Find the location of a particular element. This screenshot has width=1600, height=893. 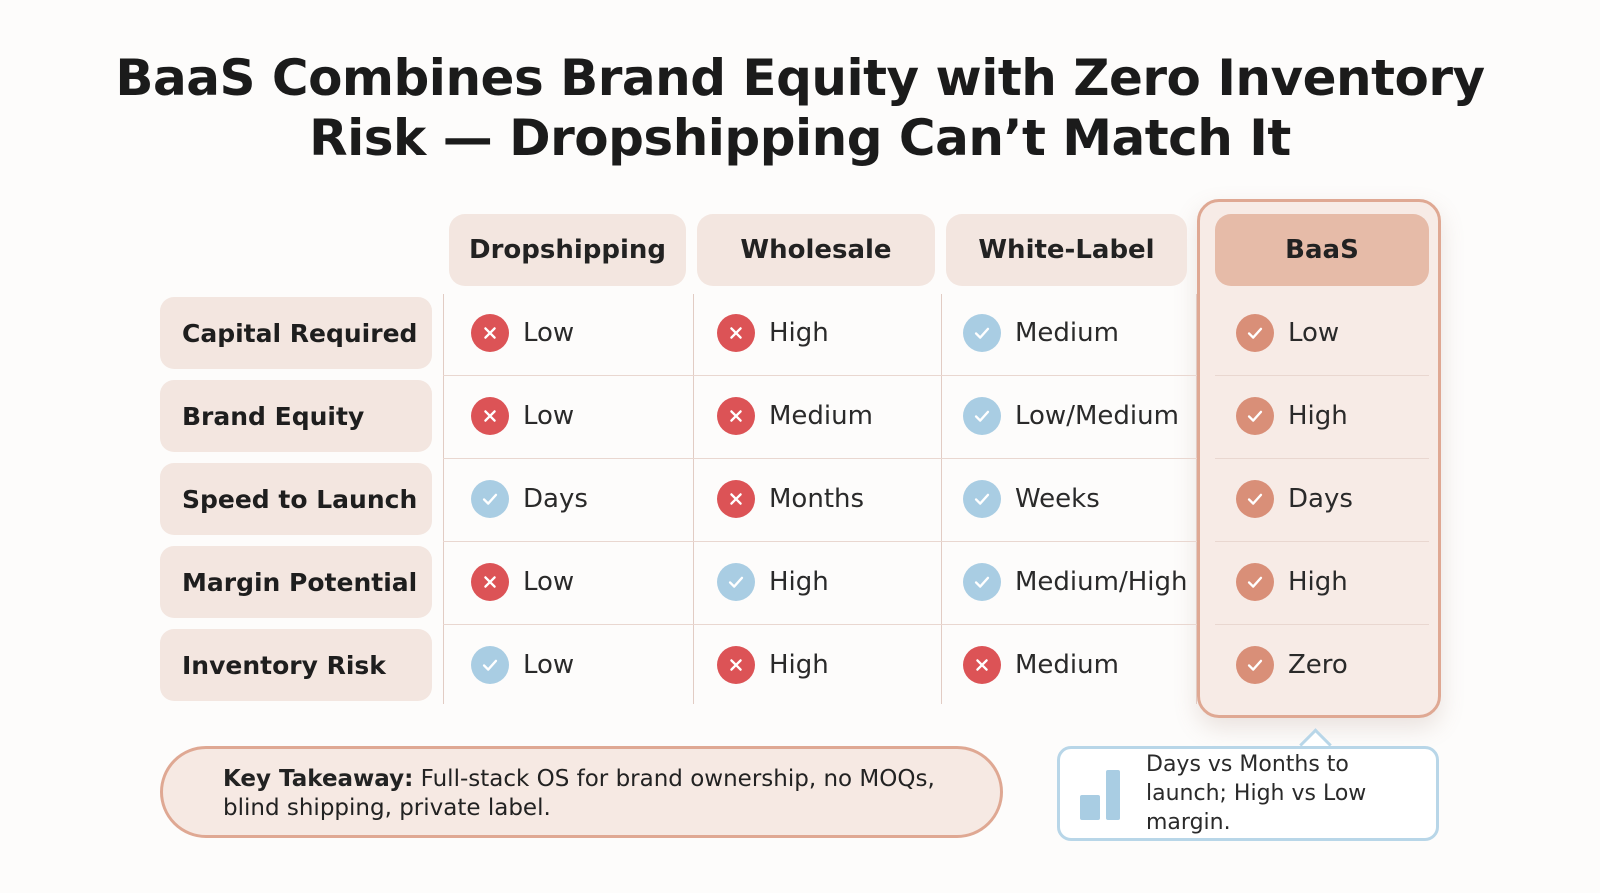

cell-value: Months is located at coordinates (817, 499).